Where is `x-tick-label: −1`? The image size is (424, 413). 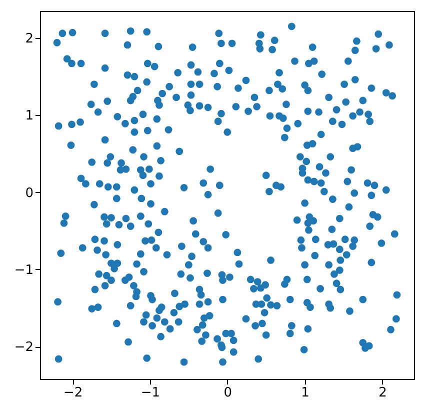
x-tick-label: −1 is located at coordinates (150, 393).